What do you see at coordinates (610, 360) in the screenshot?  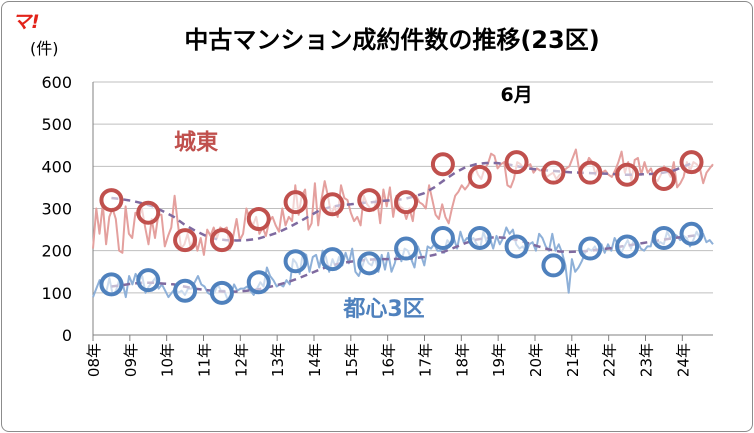 I see `x-tick-label-2022: 22年` at bounding box center [610, 360].